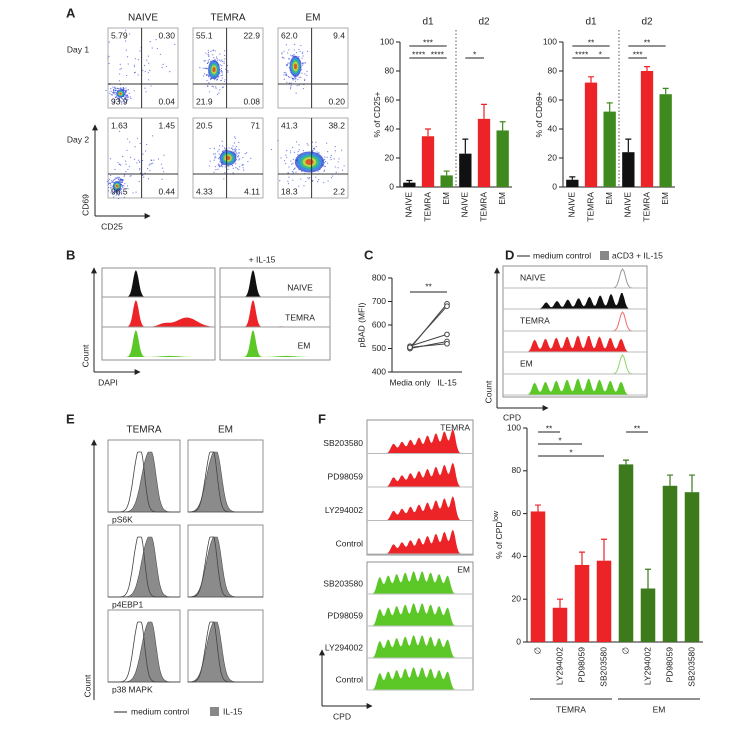 This screenshot has height=749, width=749. I want to click on quadrant-value: 0.30, so click(166, 35).